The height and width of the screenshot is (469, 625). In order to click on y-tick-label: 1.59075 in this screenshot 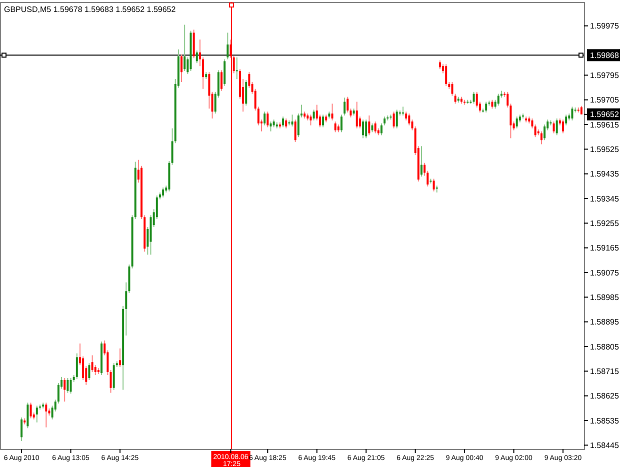, I will do `click(605, 273)`.